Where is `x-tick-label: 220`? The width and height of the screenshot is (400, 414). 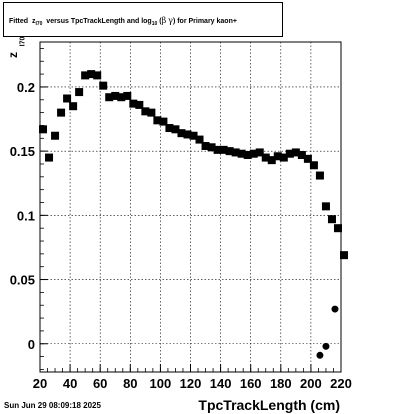 x-tick-label: 220 is located at coordinates (341, 383).